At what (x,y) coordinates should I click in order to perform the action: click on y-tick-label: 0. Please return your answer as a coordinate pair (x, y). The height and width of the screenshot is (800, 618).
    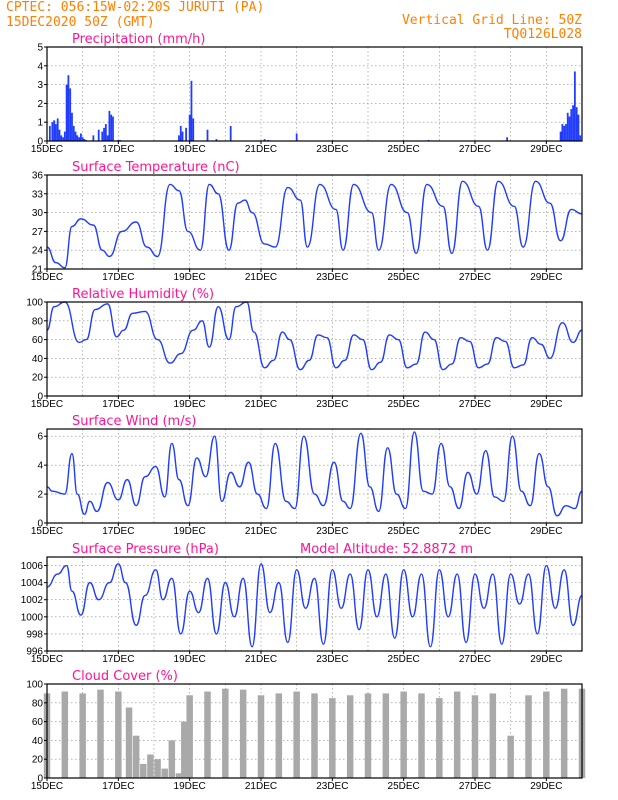
    Looking at the image, I should click on (40, 524).